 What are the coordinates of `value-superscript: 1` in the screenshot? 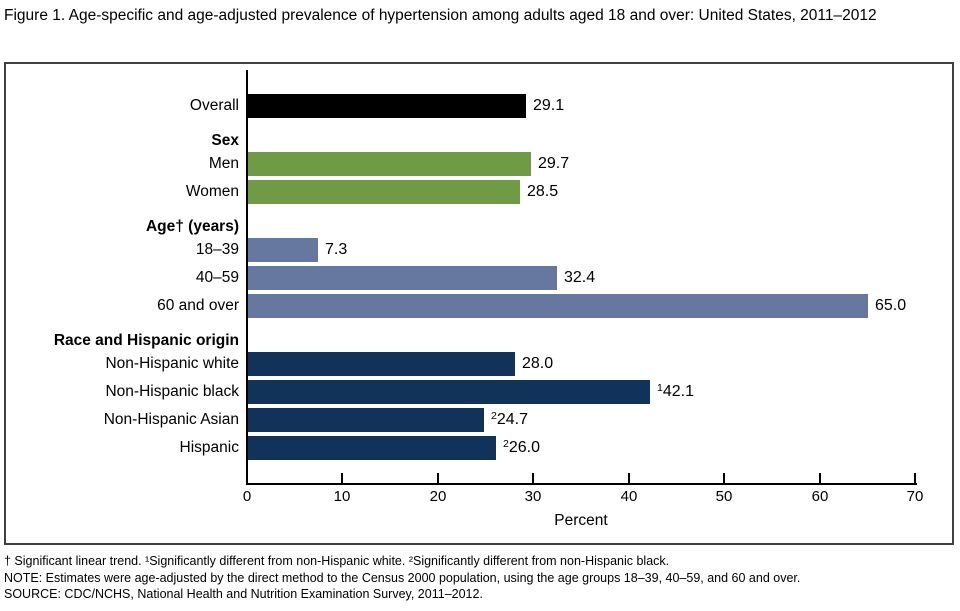 It's located at (660, 388).